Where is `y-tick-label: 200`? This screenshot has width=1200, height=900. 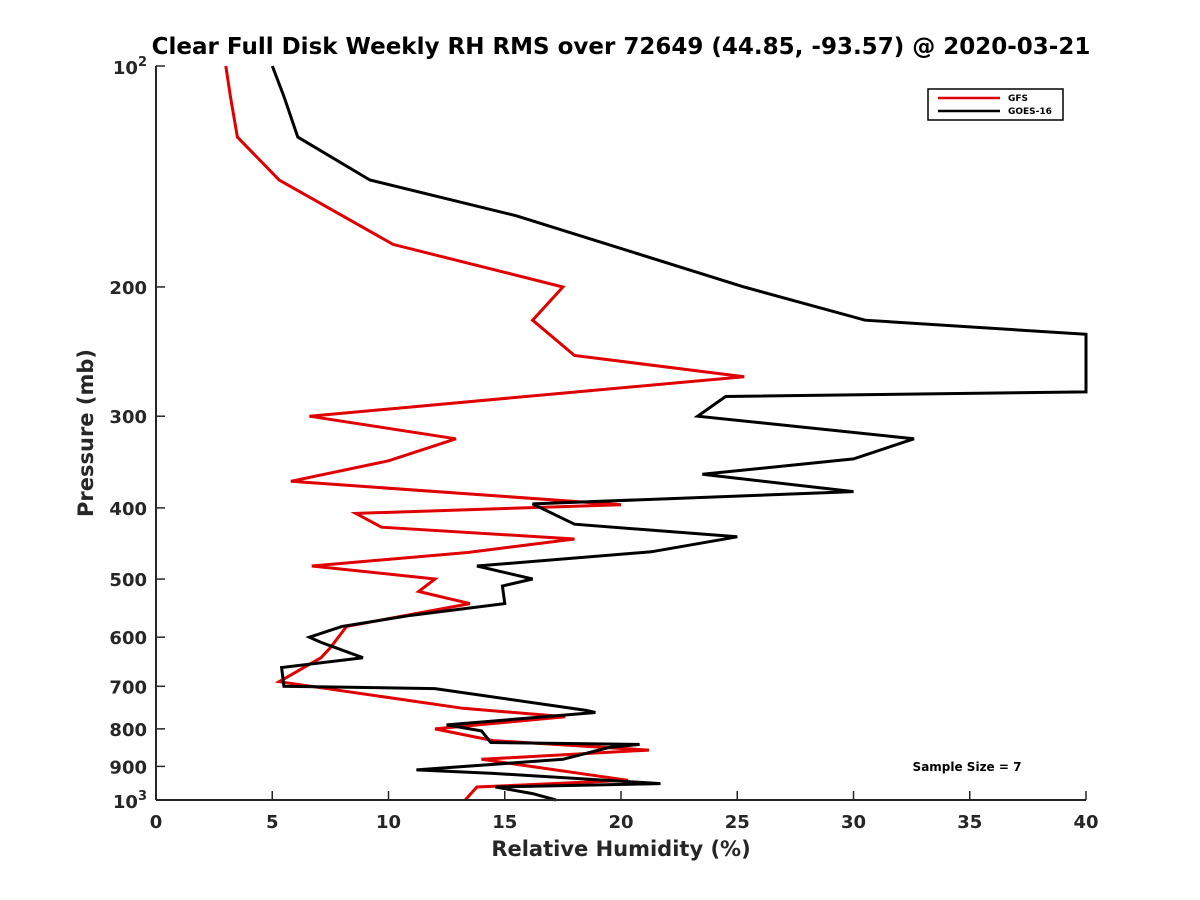
y-tick-label: 200 is located at coordinates (128, 288).